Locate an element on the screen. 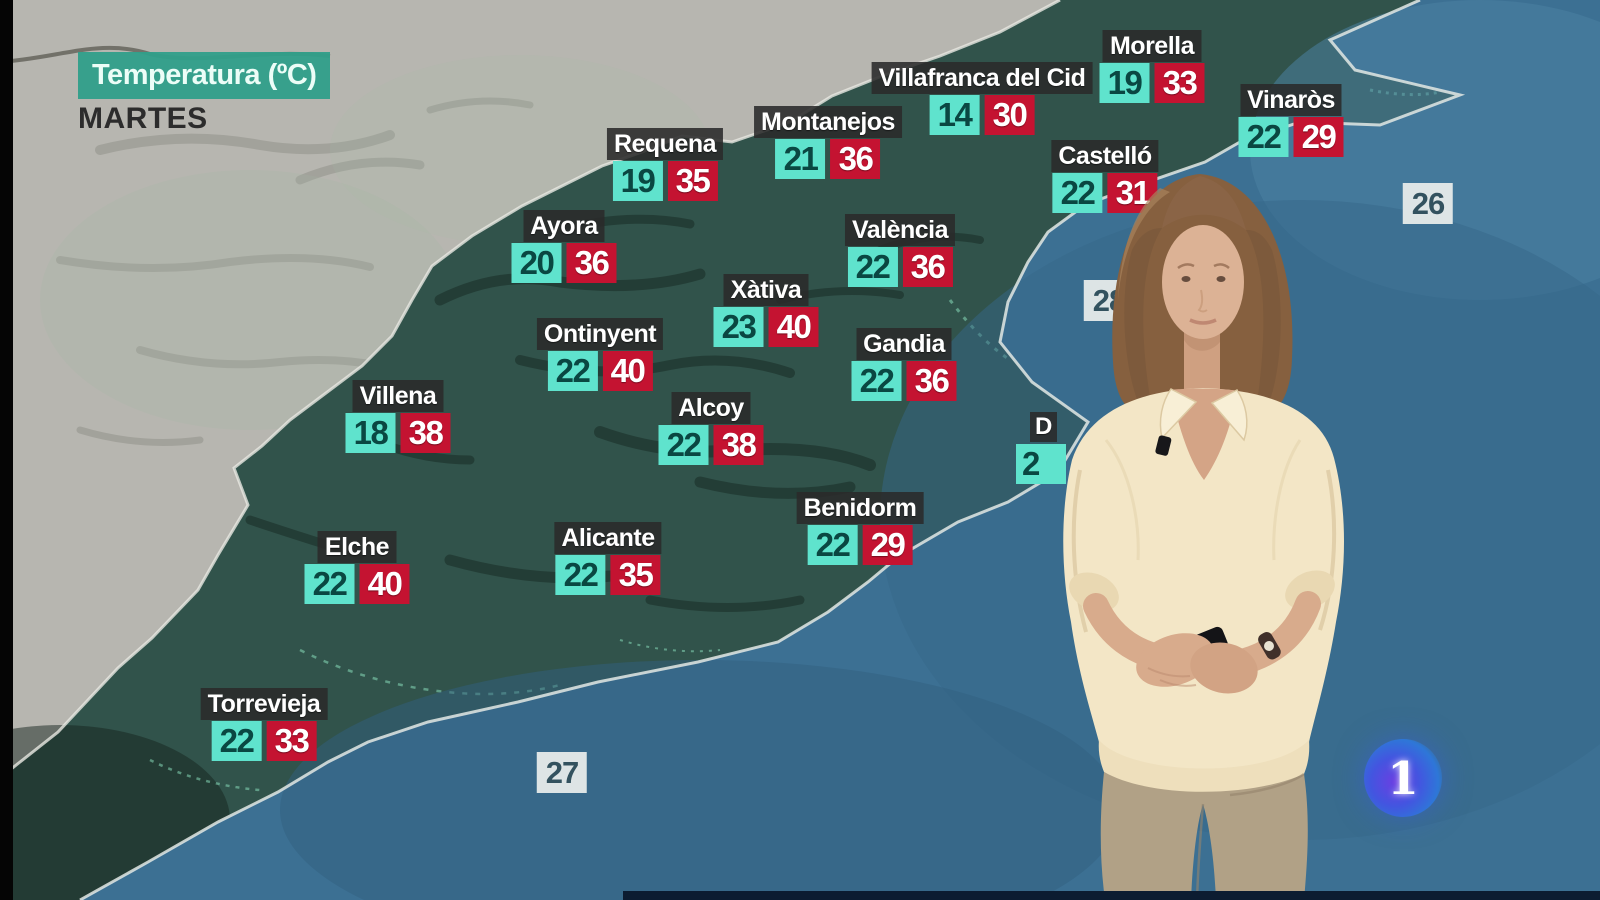 This screenshot has height=900, width=1600. city-label: Torrevieja 22 33 is located at coordinates (264, 724).